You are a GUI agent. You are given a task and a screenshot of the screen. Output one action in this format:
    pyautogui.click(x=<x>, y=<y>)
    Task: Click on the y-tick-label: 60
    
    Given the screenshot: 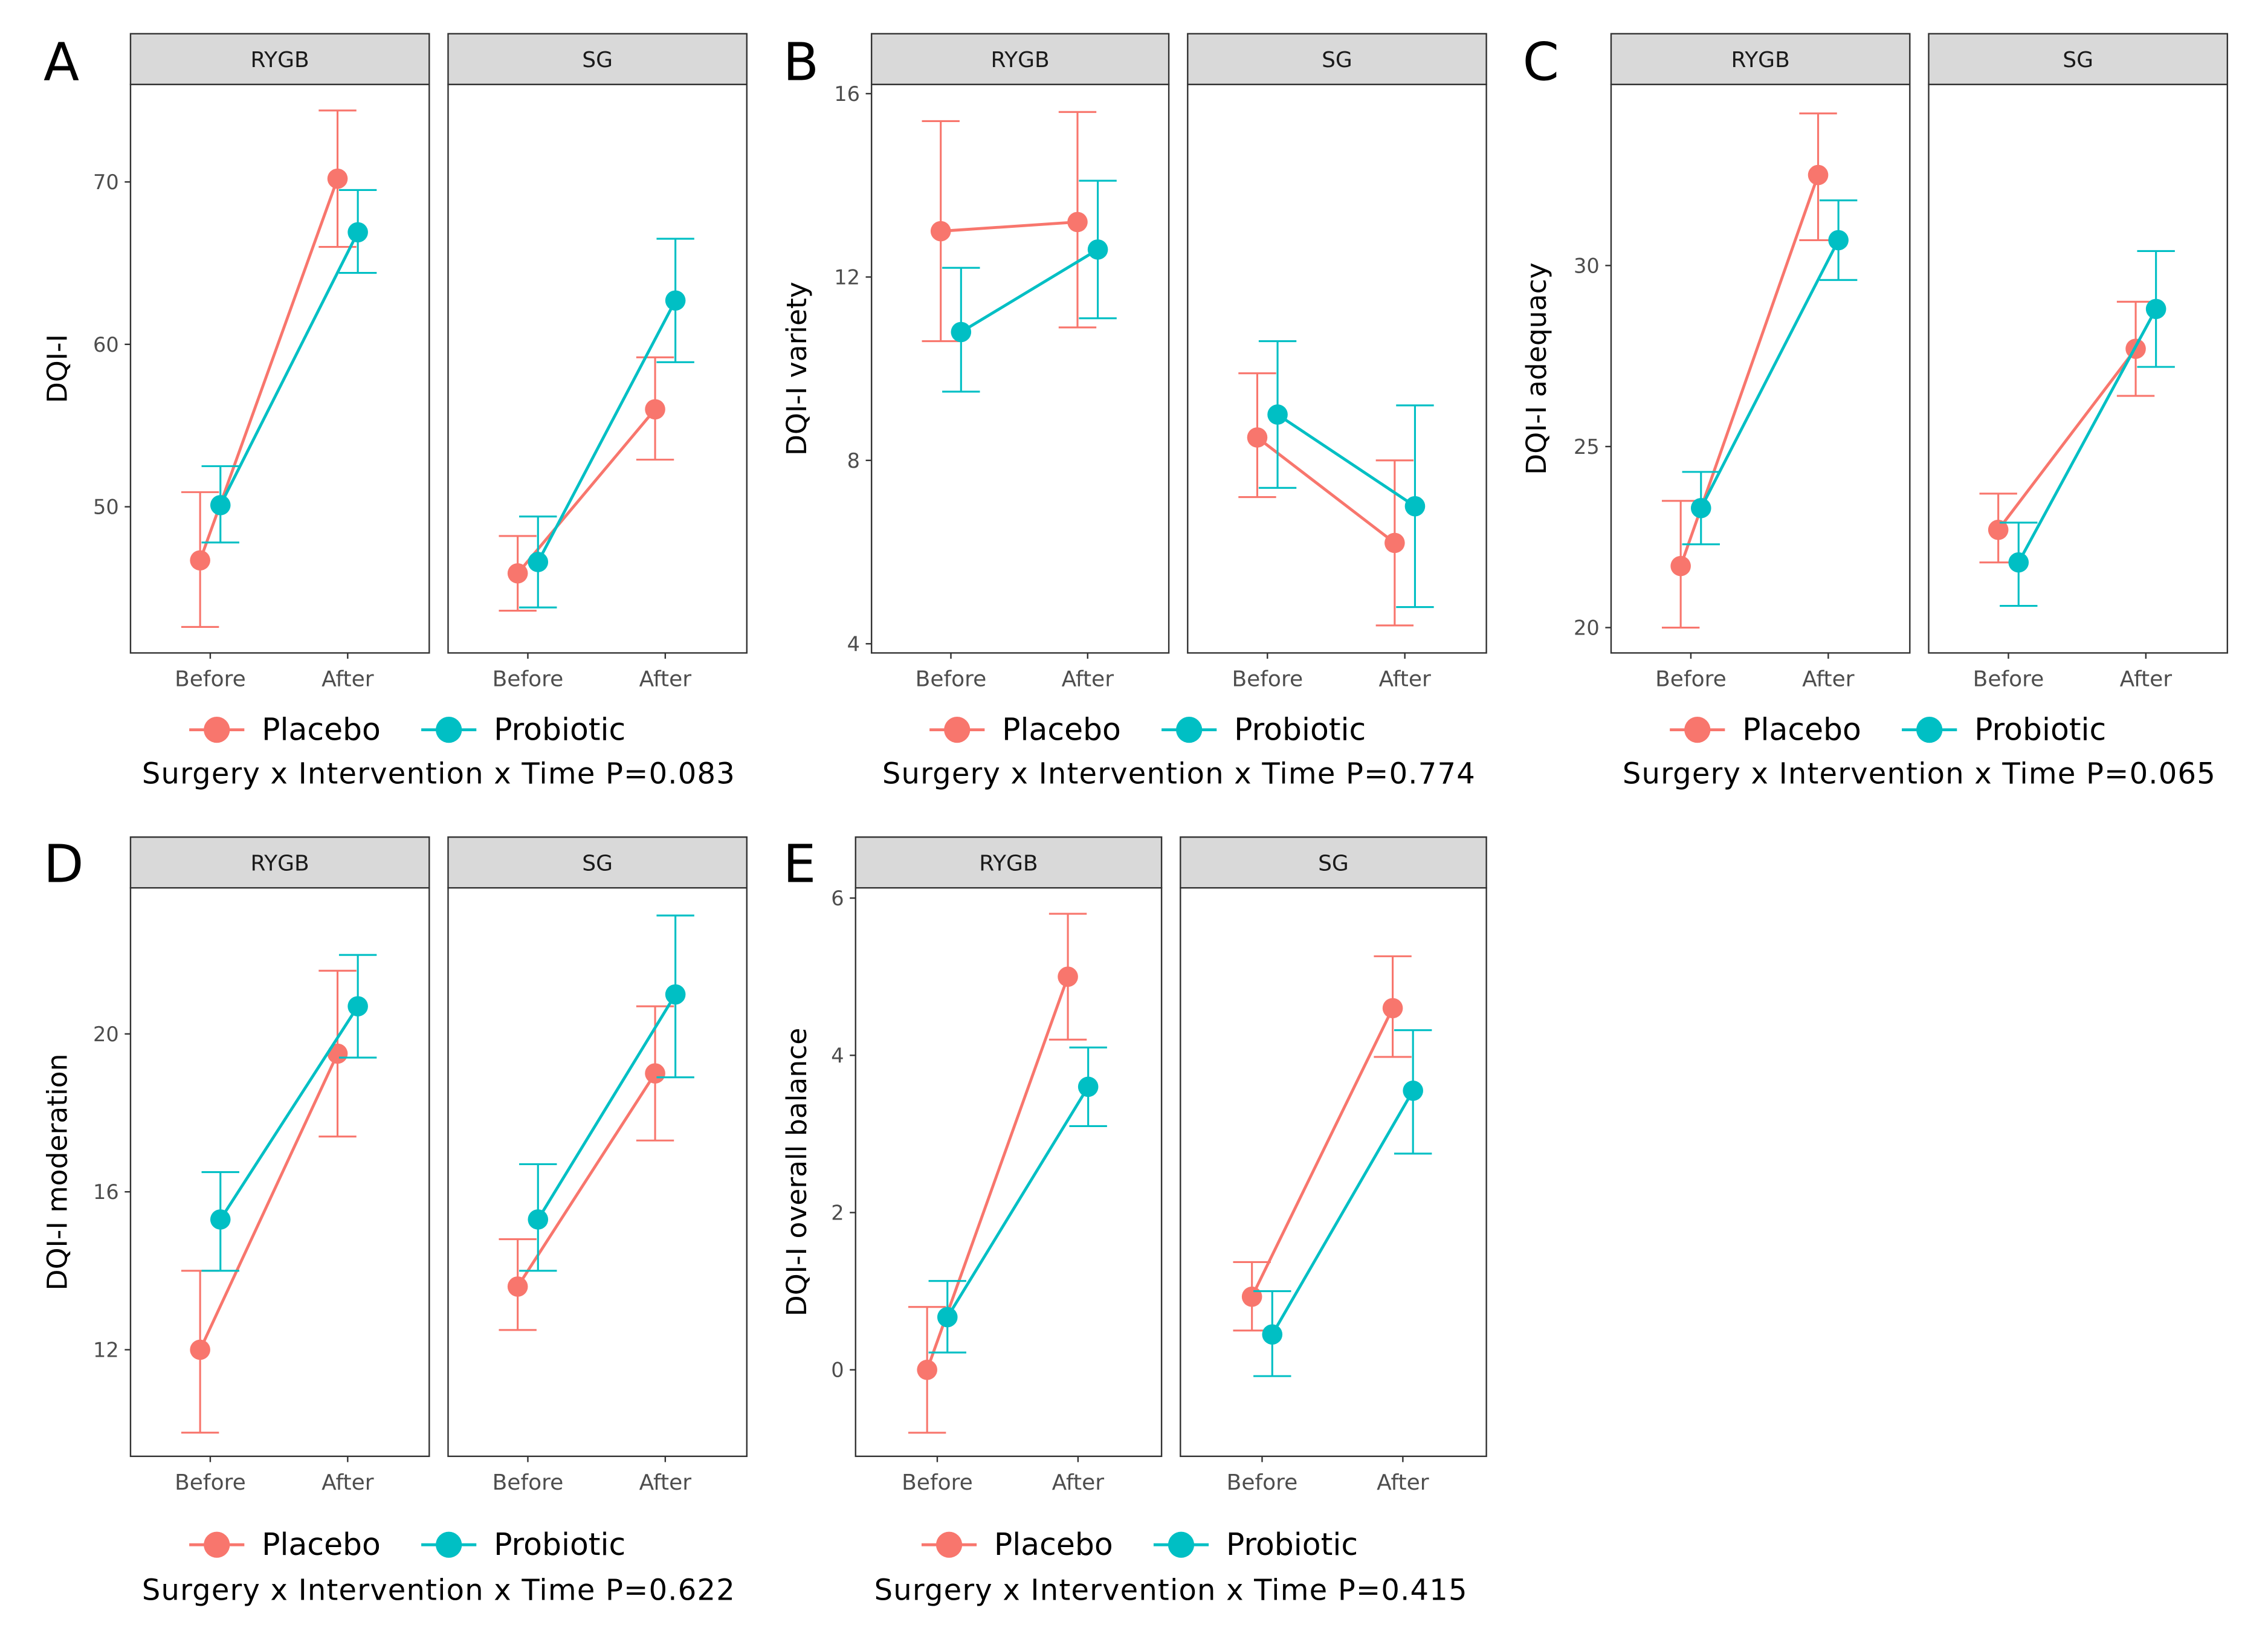 What is the action you would take?
    pyautogui.click(x=106, y=345)
    